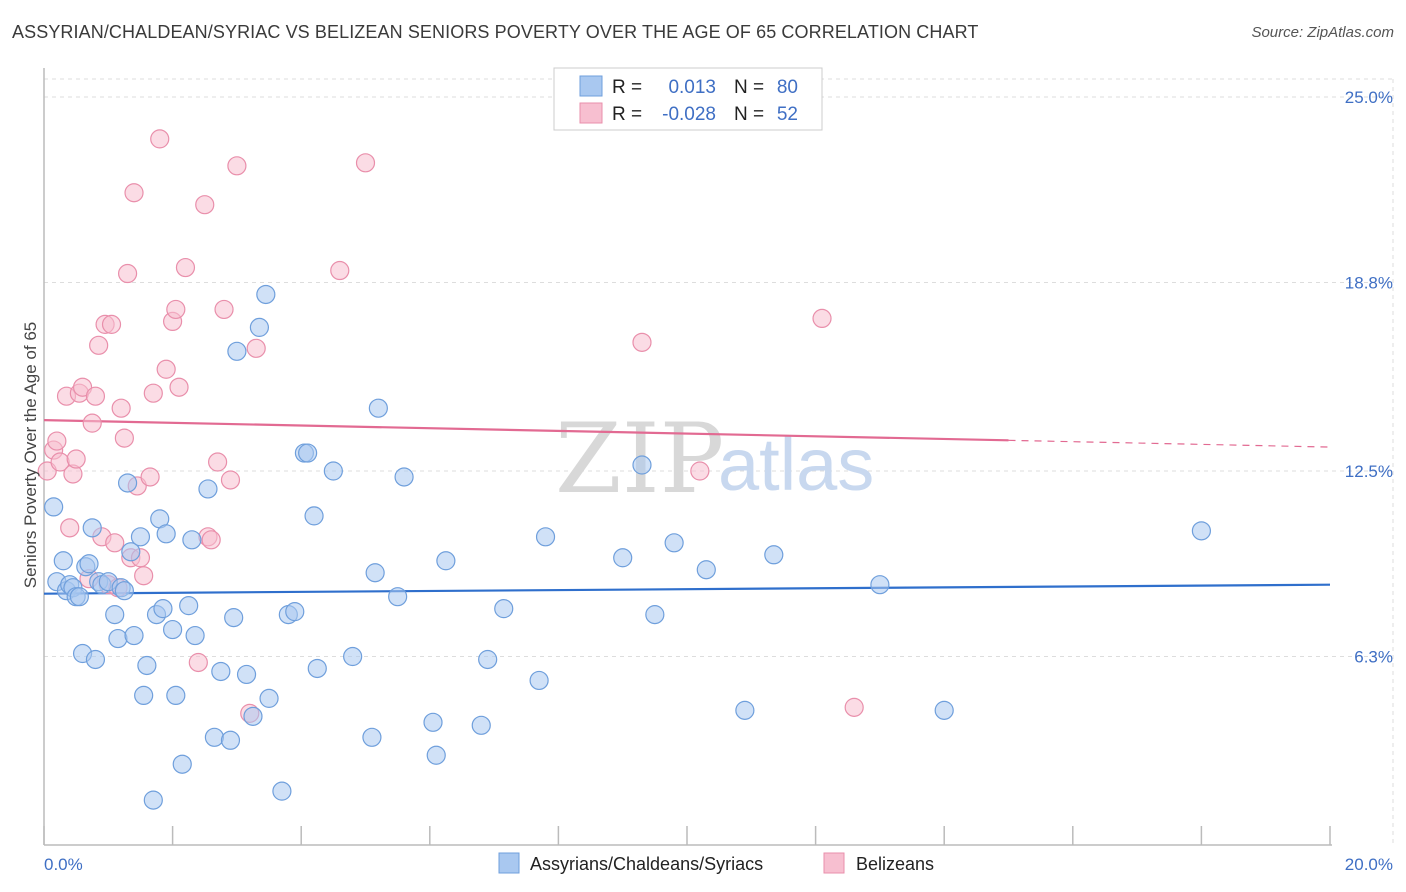 The image size is (1406, 892). I want to click on y-tick-label: 6.3%, so click(1373, 657).